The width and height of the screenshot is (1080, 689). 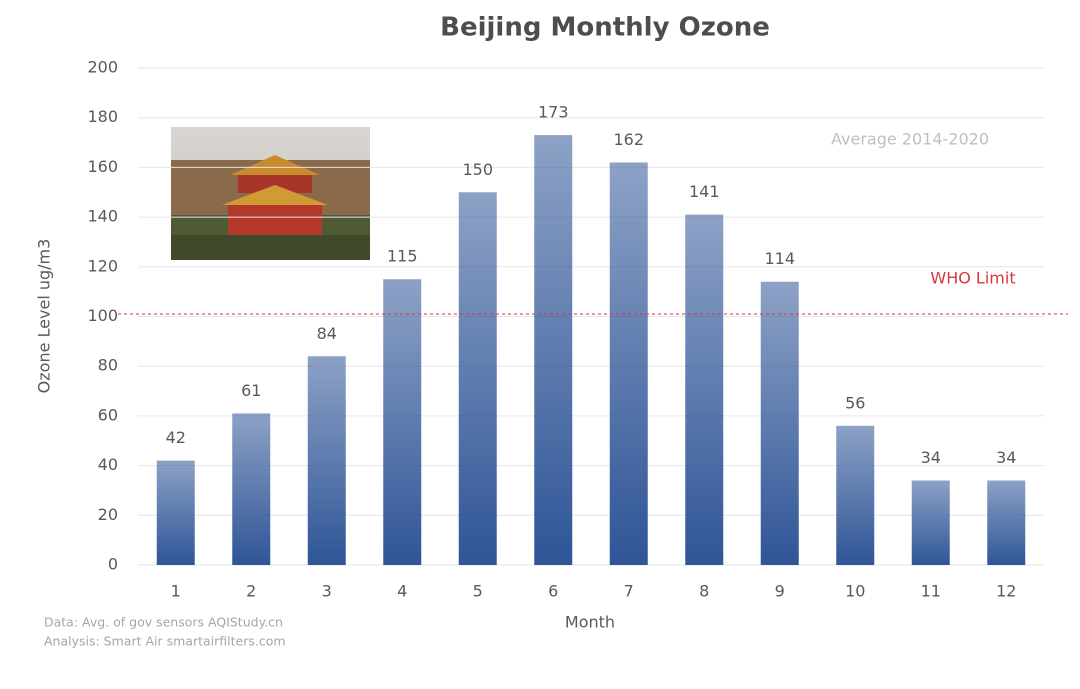 I want to click on y-tick-label: 120, so click(x=102, y=265).